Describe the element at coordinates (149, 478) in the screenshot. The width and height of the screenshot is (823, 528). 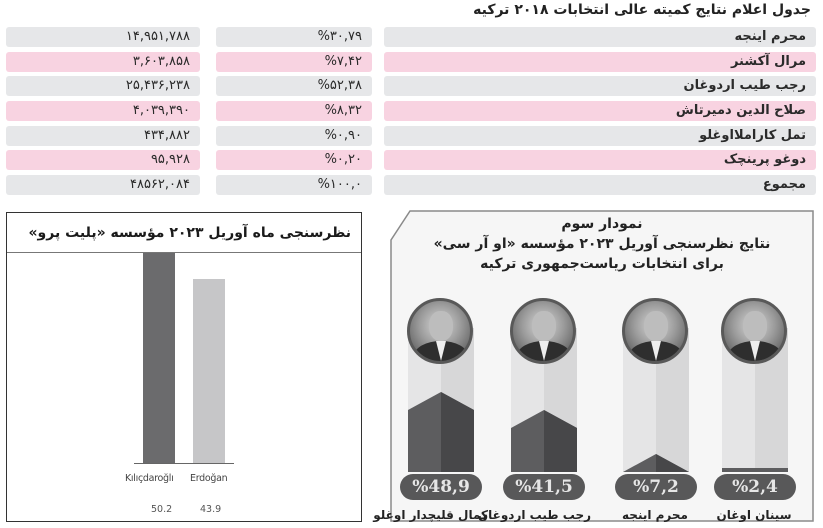
I see `bar-label: Kılıçdaroğlı` at that location.